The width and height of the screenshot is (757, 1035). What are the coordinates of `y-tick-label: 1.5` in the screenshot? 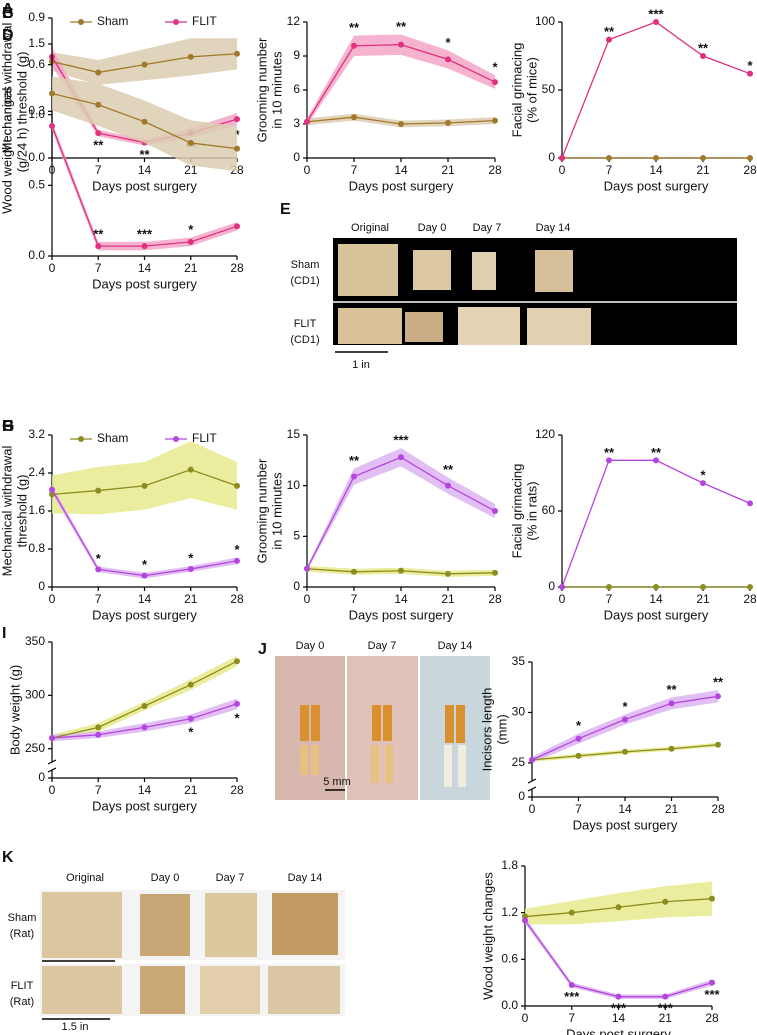 It's located at (36, 43).